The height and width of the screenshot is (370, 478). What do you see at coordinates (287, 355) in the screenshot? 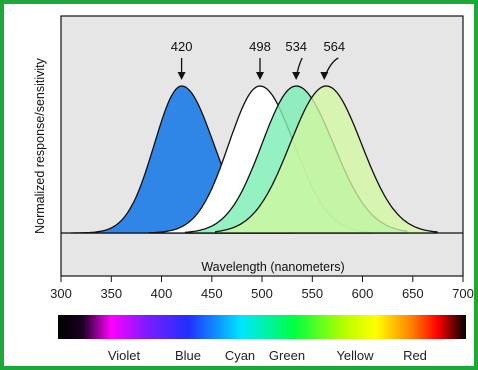
I see `spectrum-label-green: Green` at bounding box center [287, 355].